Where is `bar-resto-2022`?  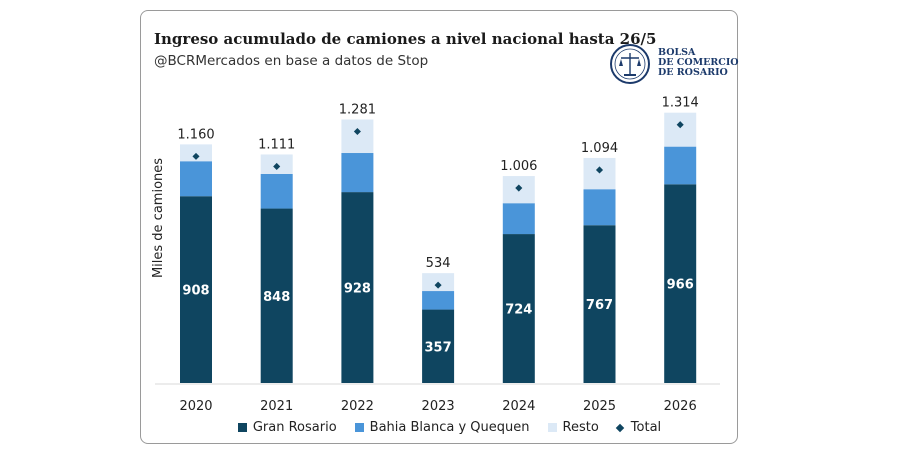 bar-resto-2022 is located at coordinates (357, 136).